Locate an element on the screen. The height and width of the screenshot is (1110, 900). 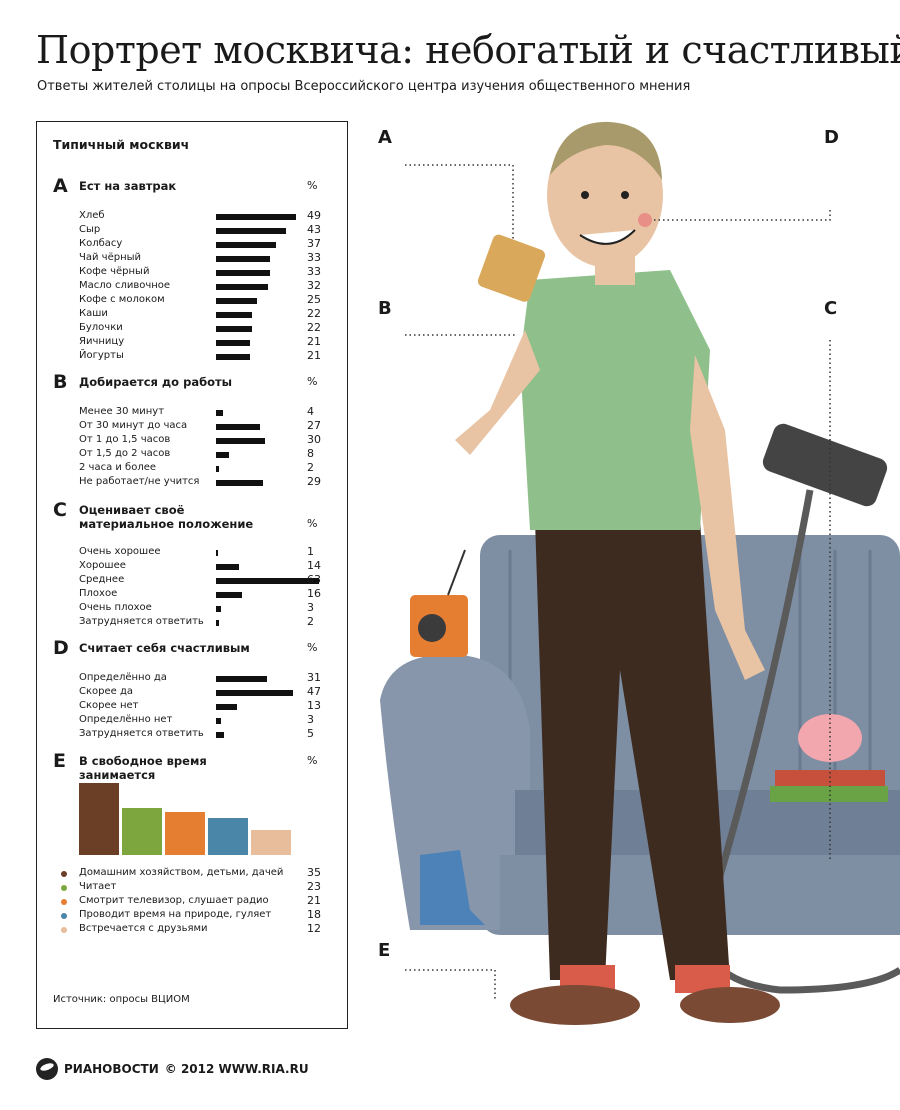
legend-label: Читает is located at coordinates (98, 886).